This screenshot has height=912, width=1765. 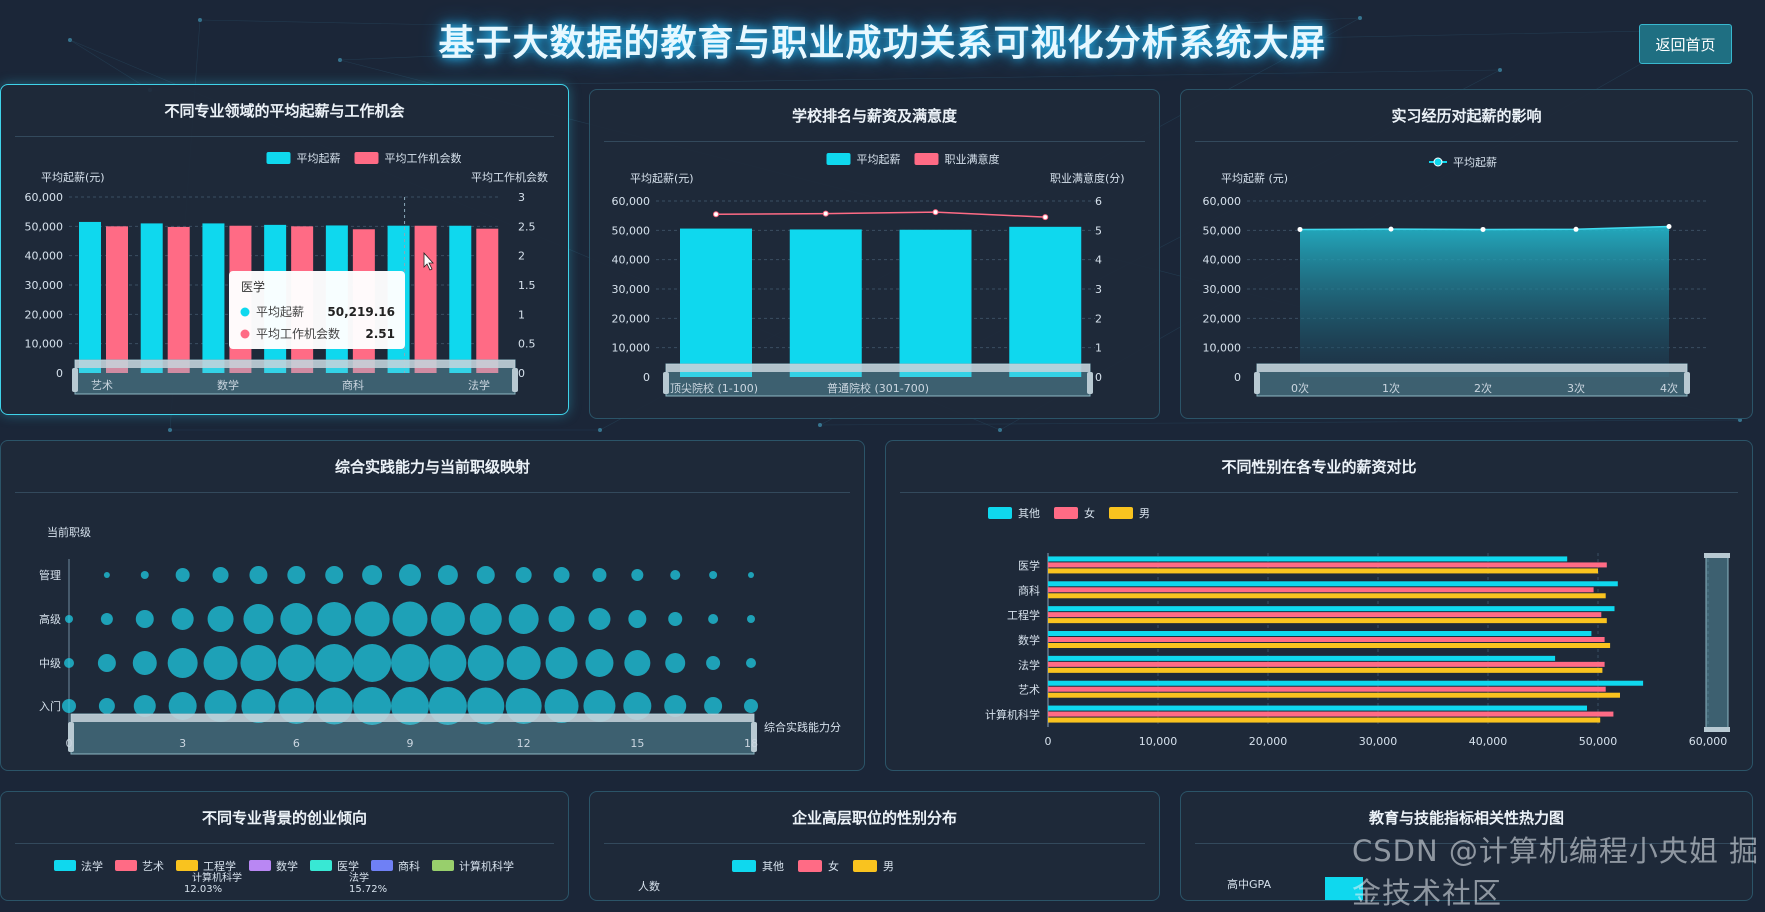 What do you see at coordinates (1576, 388) in the screenshot?
I see `x-tick: 3次` at bounding box center [1576, 388].